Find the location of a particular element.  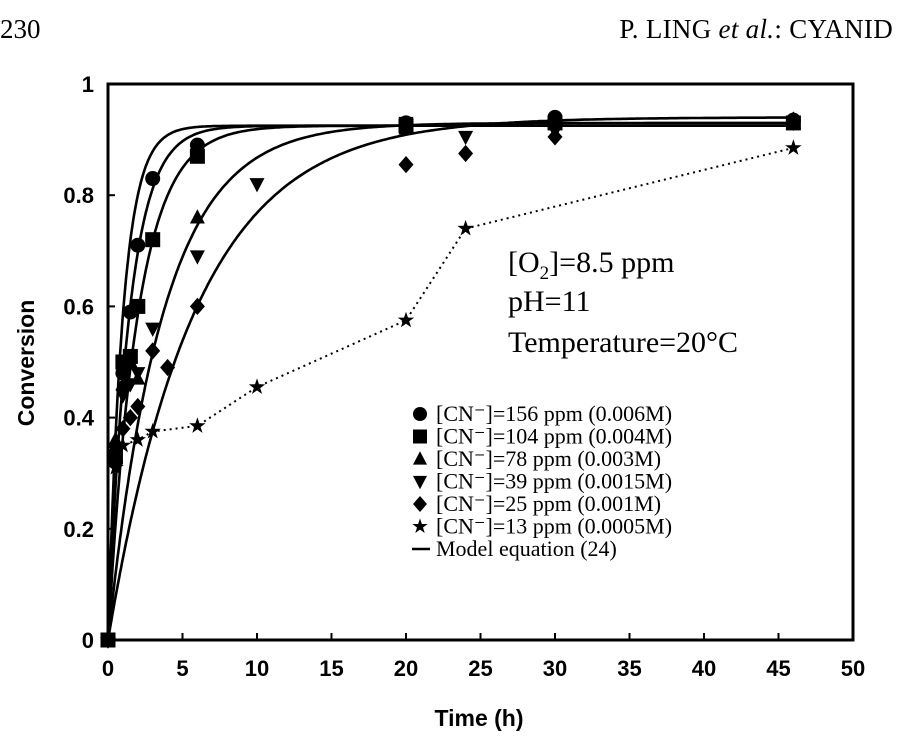

running-head-etal: et al. is located at coordinates (746, 29).